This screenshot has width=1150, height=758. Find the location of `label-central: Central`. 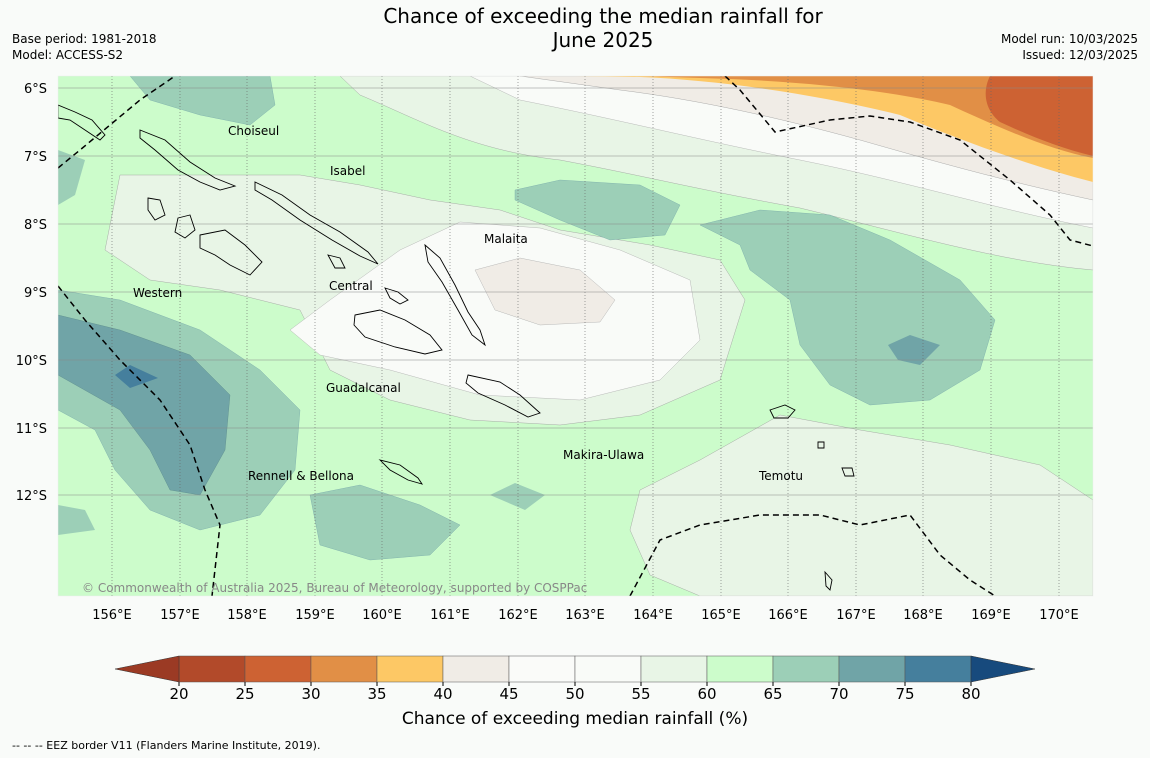

label-central: Central is located at coordinates (351, 286).